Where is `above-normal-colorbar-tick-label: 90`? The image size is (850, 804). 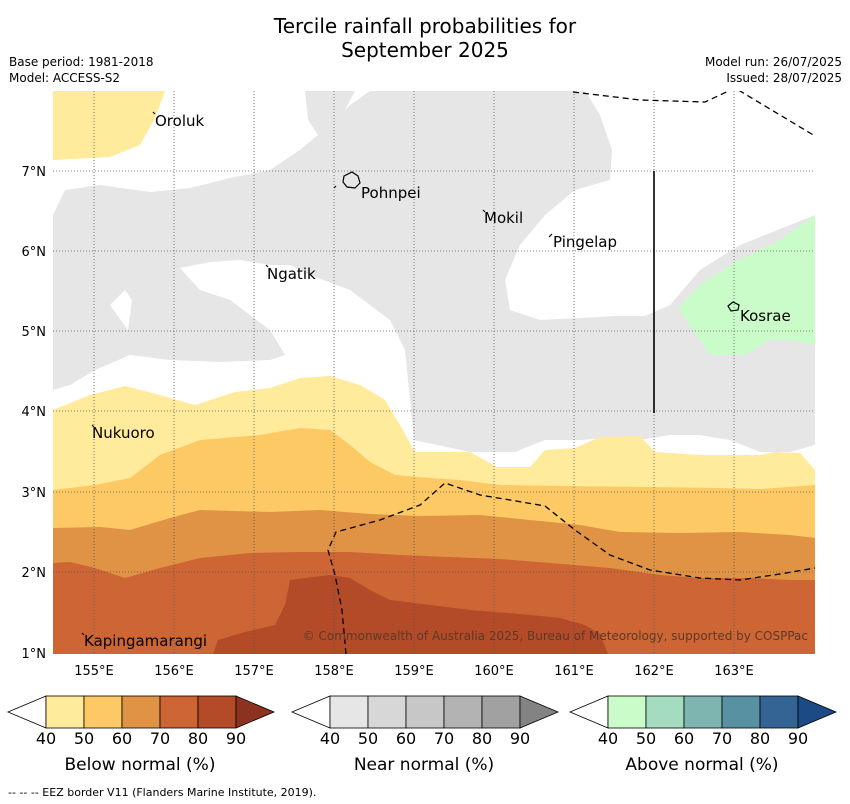 above-normal-colorbar-tick-label: 90 is located at coordinates (798, 738).